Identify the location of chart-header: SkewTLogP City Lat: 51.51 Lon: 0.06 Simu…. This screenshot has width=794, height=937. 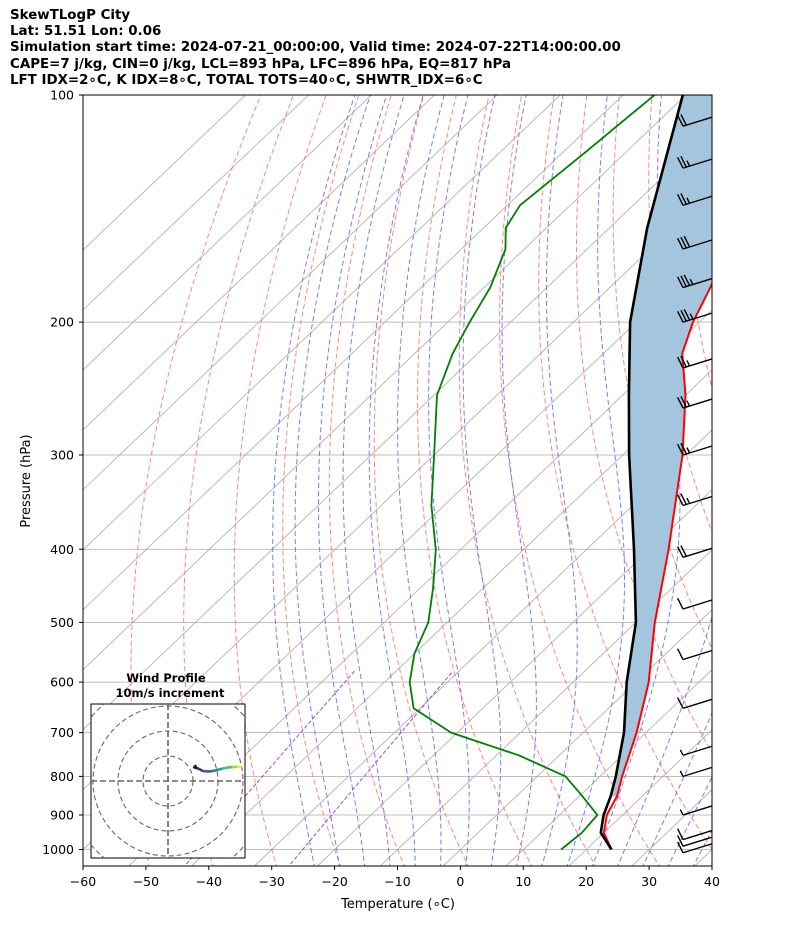
(395, 48).